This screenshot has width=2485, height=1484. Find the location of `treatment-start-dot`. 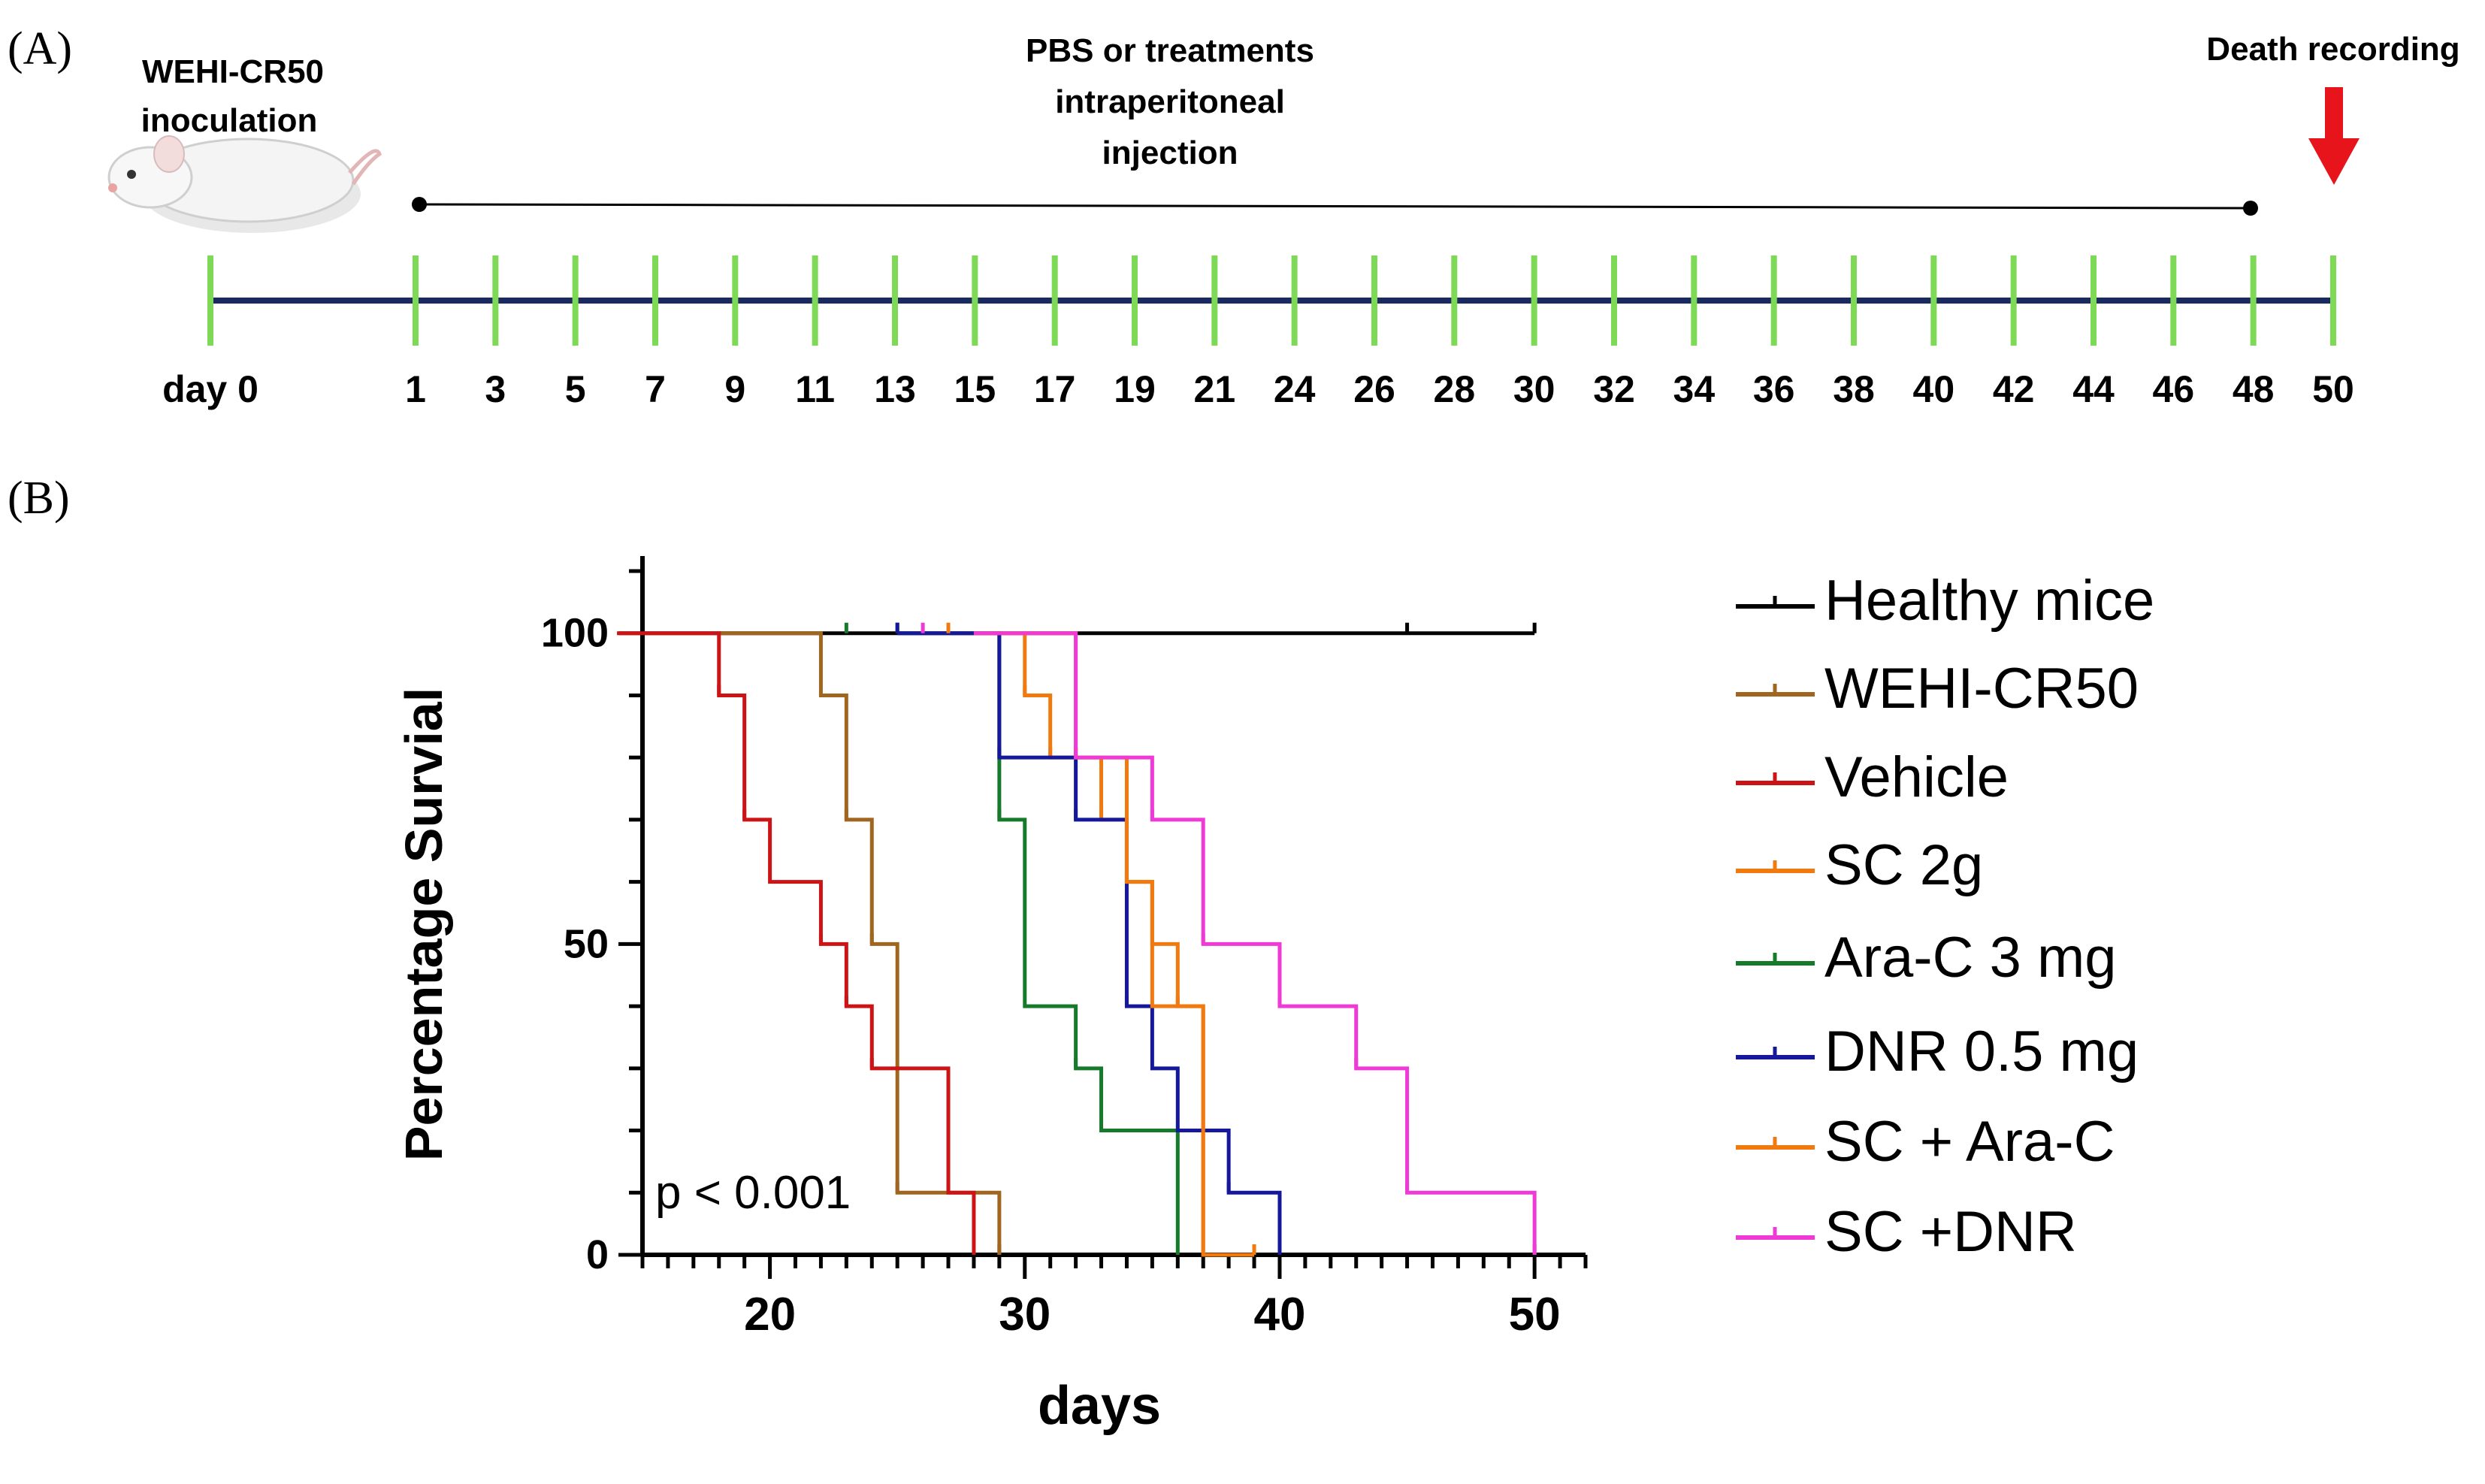

treatment-start-dot is located at coordinates (419, 205).